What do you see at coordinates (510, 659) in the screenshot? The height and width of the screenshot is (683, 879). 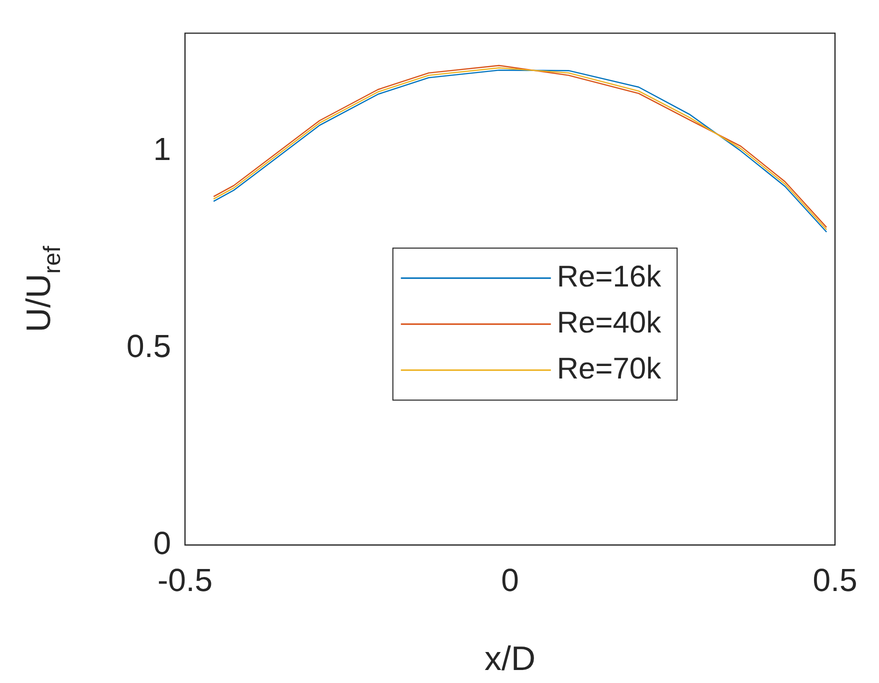 I see `x-axis-title: x/D` at bounding box center [510, 659].